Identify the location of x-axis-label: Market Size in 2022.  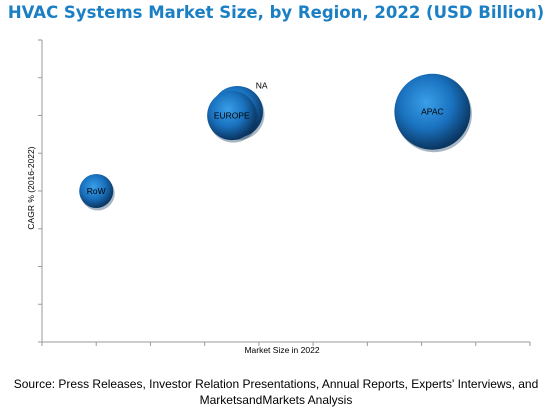
(281, 350).